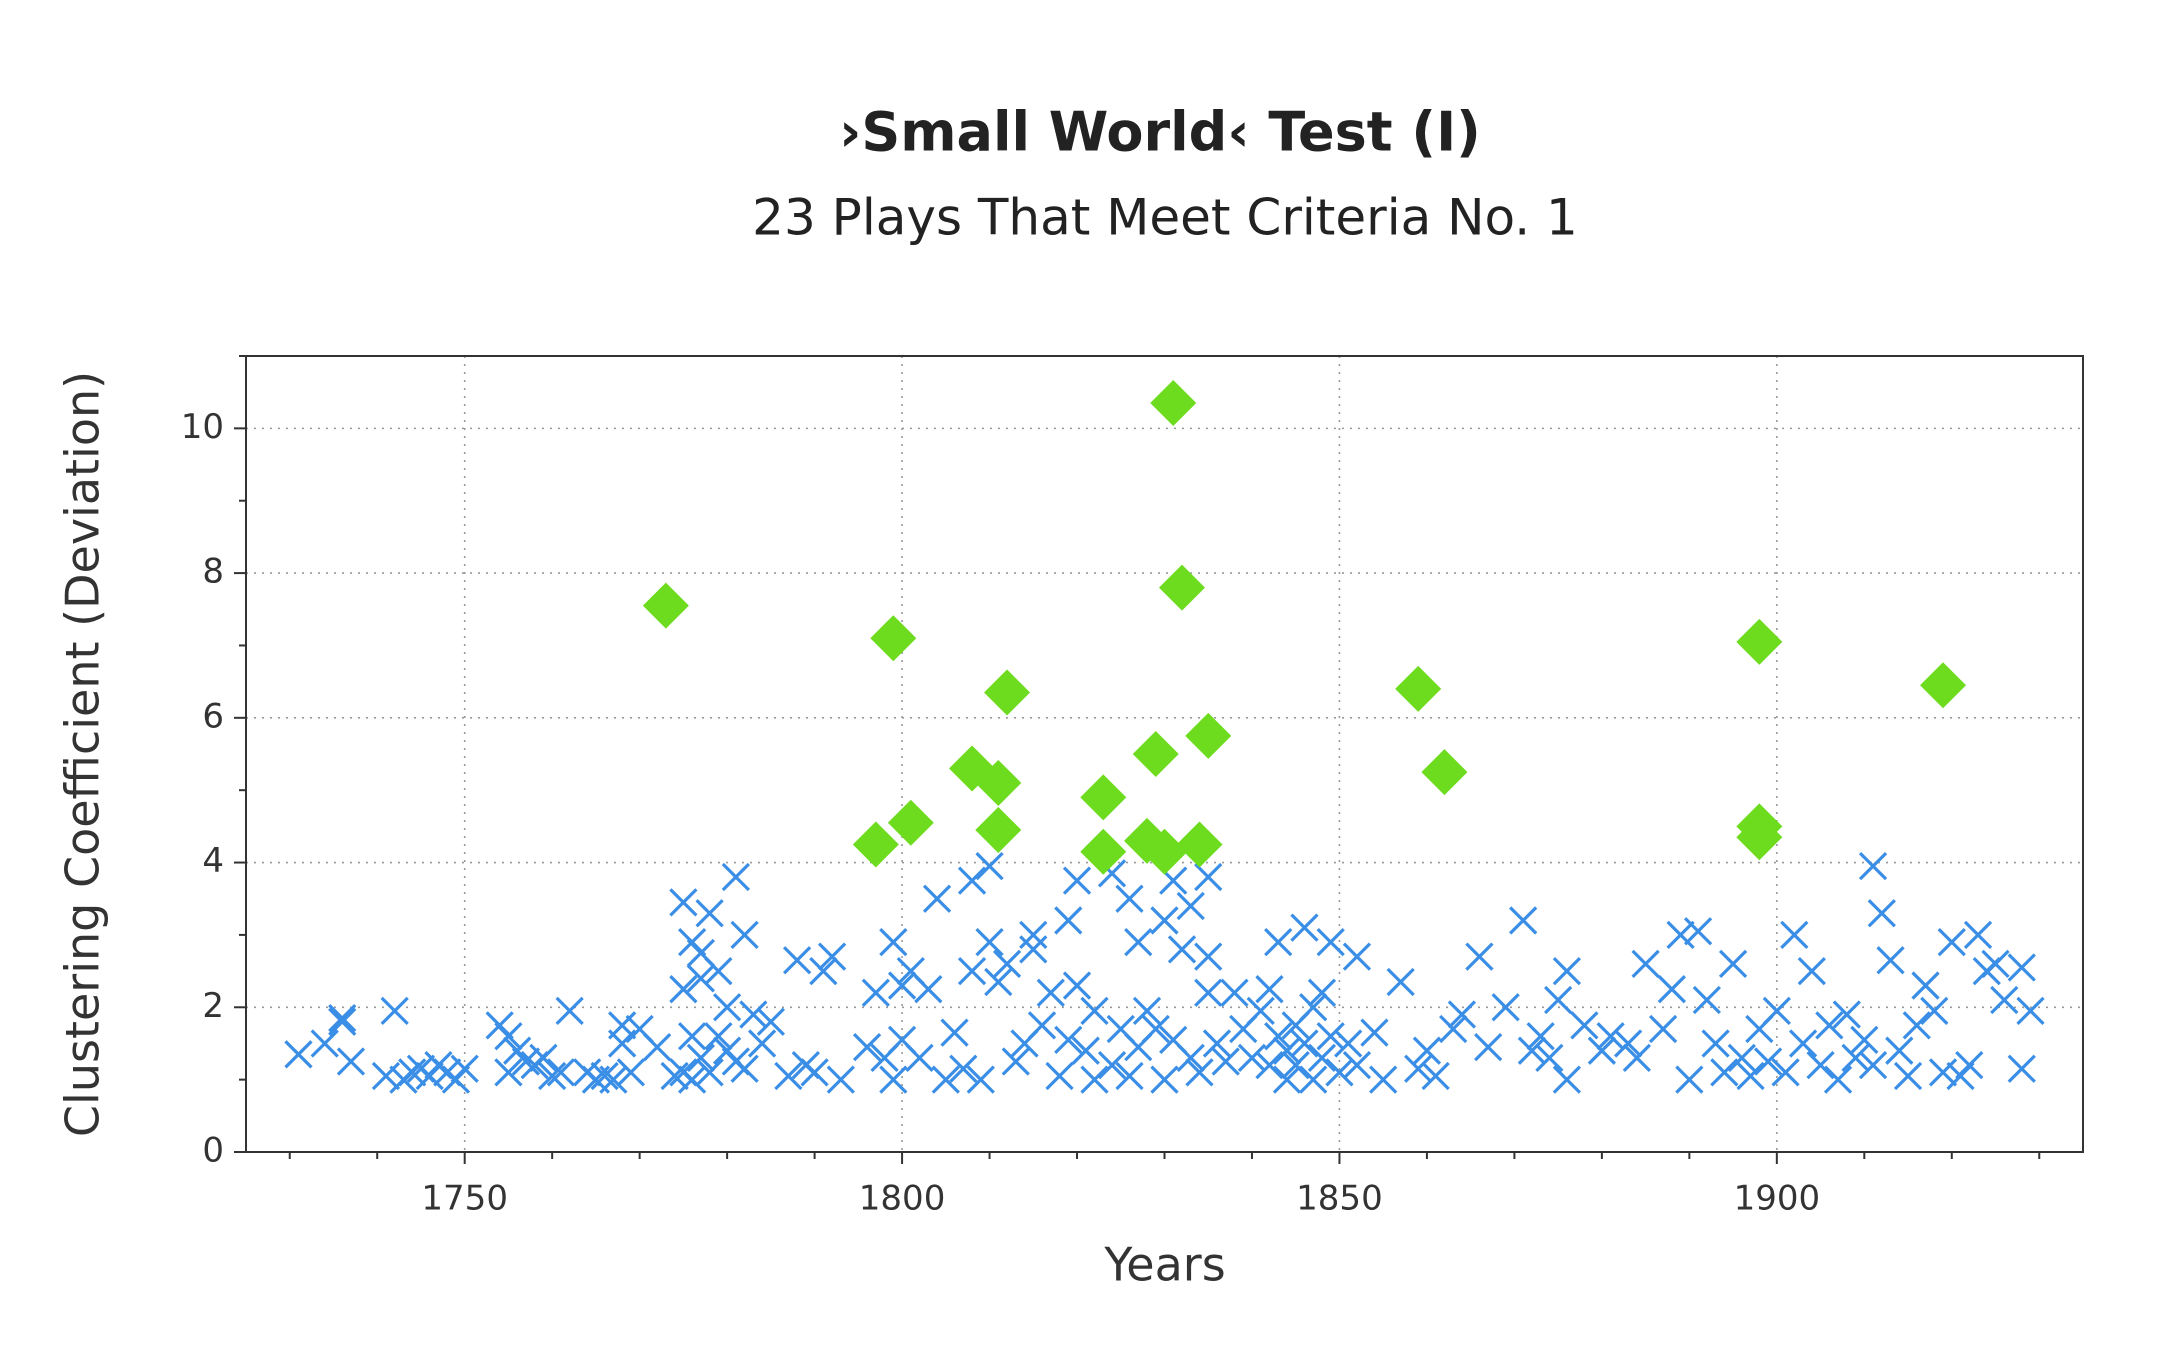  I want to click on x-axis-label: Years, so click(1164, 1265).